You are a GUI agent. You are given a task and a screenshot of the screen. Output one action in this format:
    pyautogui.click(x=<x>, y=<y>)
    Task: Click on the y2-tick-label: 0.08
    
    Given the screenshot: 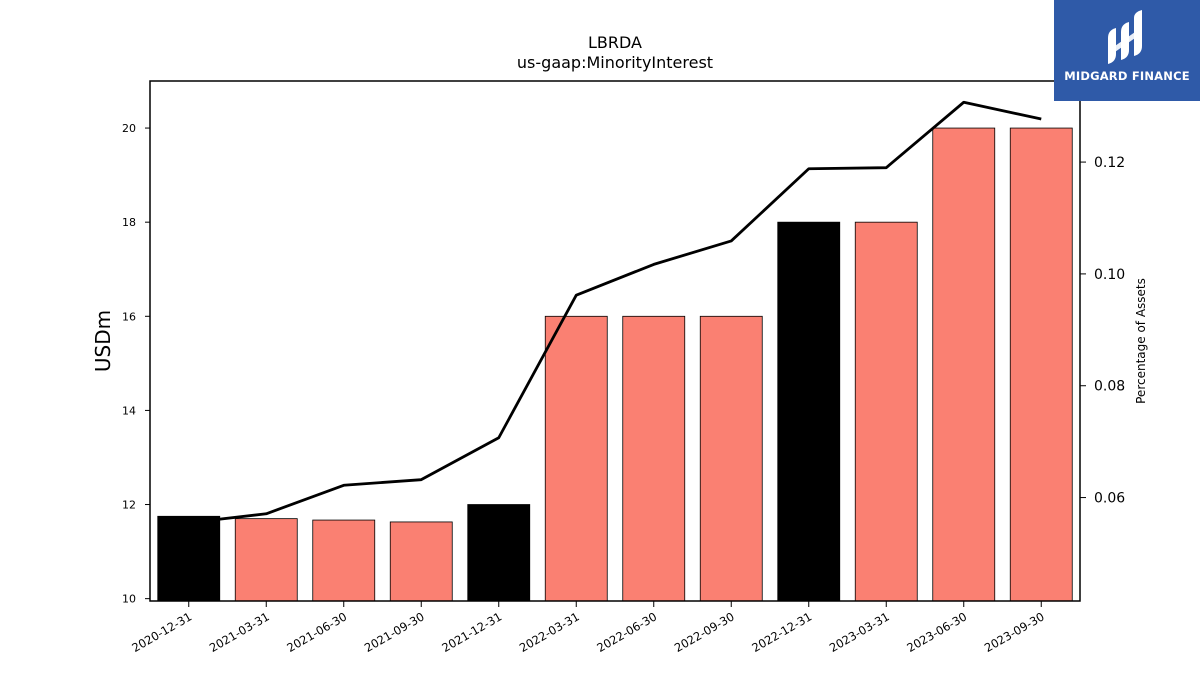 What is the action you would take?
    pyautogui.click(x=1109, y=387)
    